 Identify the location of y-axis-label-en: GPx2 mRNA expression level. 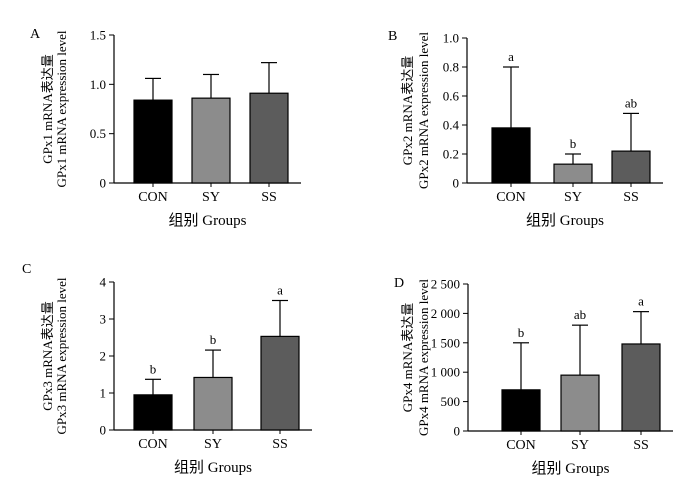
(423, 110).